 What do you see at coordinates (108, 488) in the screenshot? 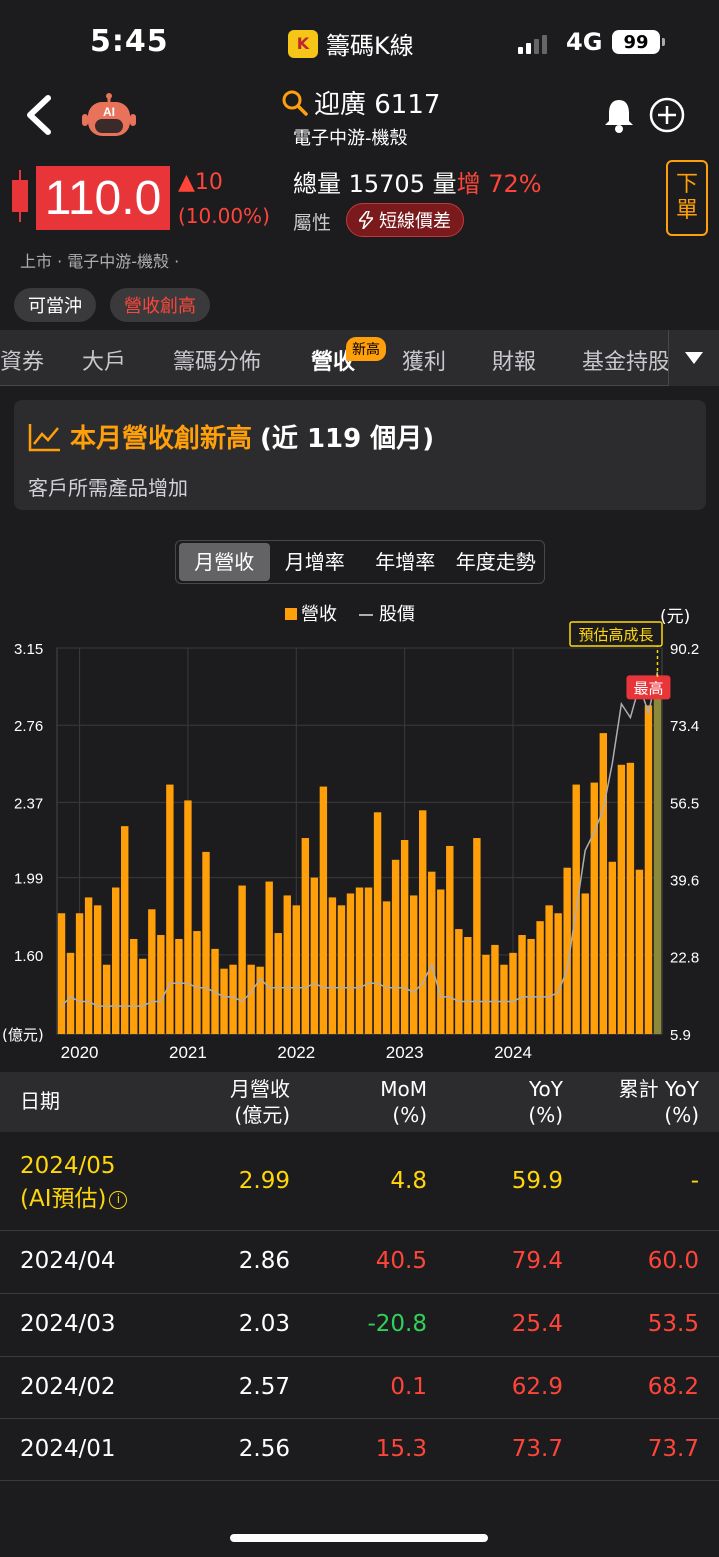
I see `highlight-subtitle: 客戶所需產品增加` at bounding box center [108, 488].